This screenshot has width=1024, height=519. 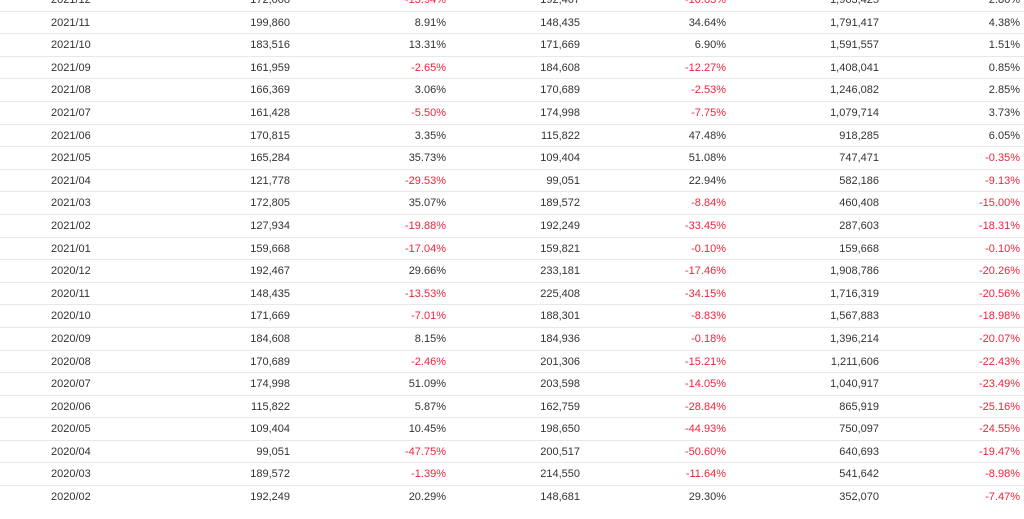 I want to click on change-1-cell: 8.15%, so click(x=430, y=338).